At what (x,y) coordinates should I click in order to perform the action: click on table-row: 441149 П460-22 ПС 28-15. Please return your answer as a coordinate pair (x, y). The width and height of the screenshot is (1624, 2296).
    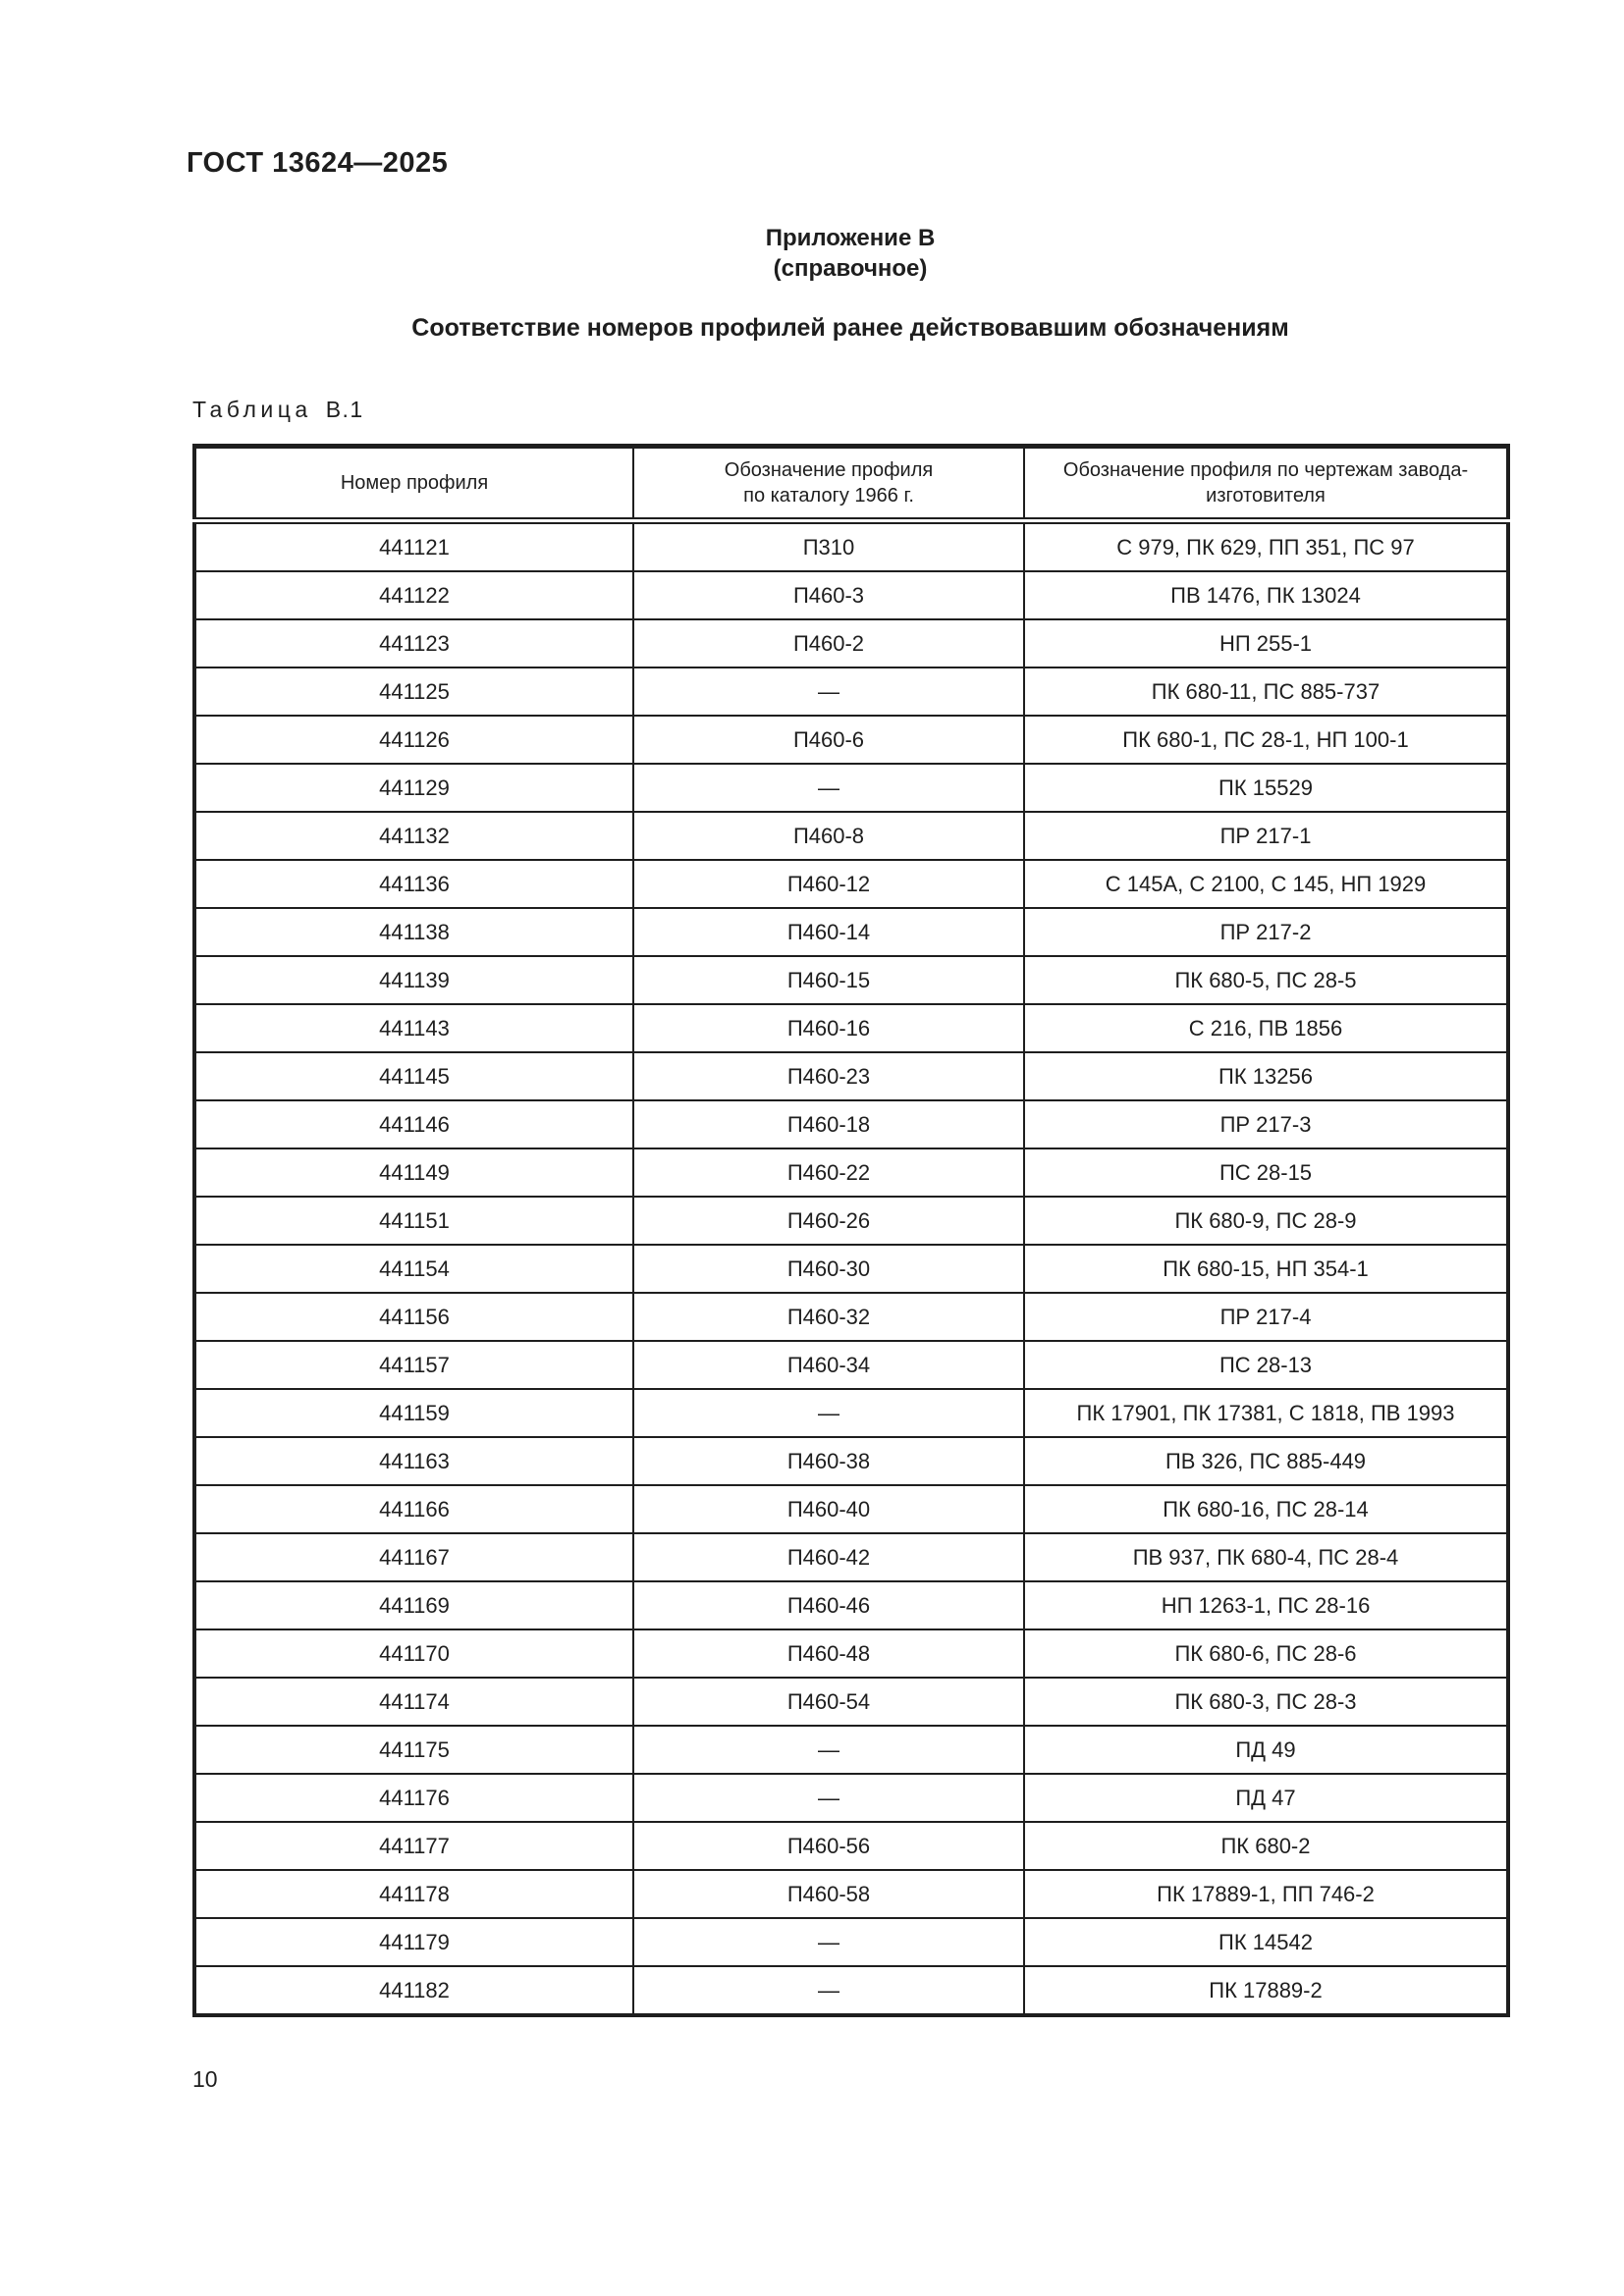
    Looking at the image, I should click on (851, 1173).